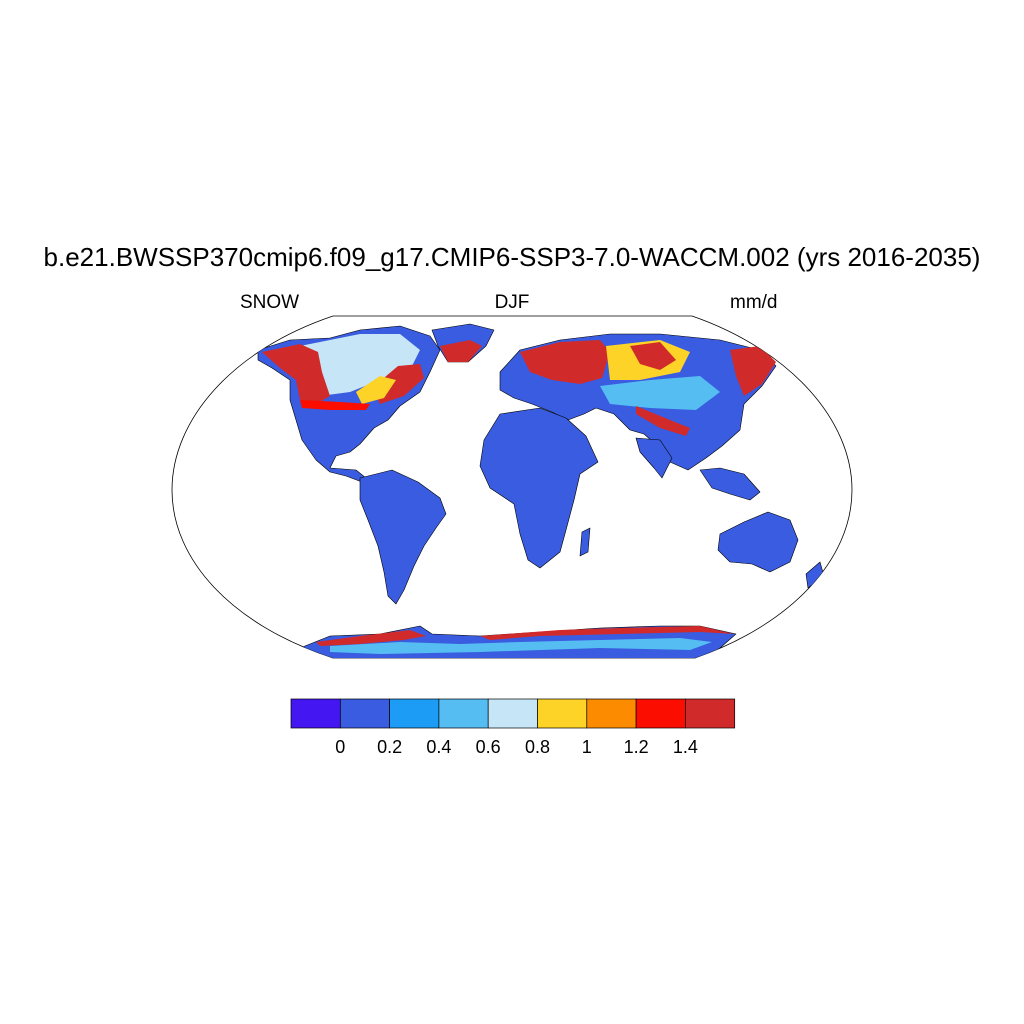  What do you see at coordinates (537, 747) in the screenshot?
I see `colorbar-tick-label: 0.8` at bounding box center [537, 747].